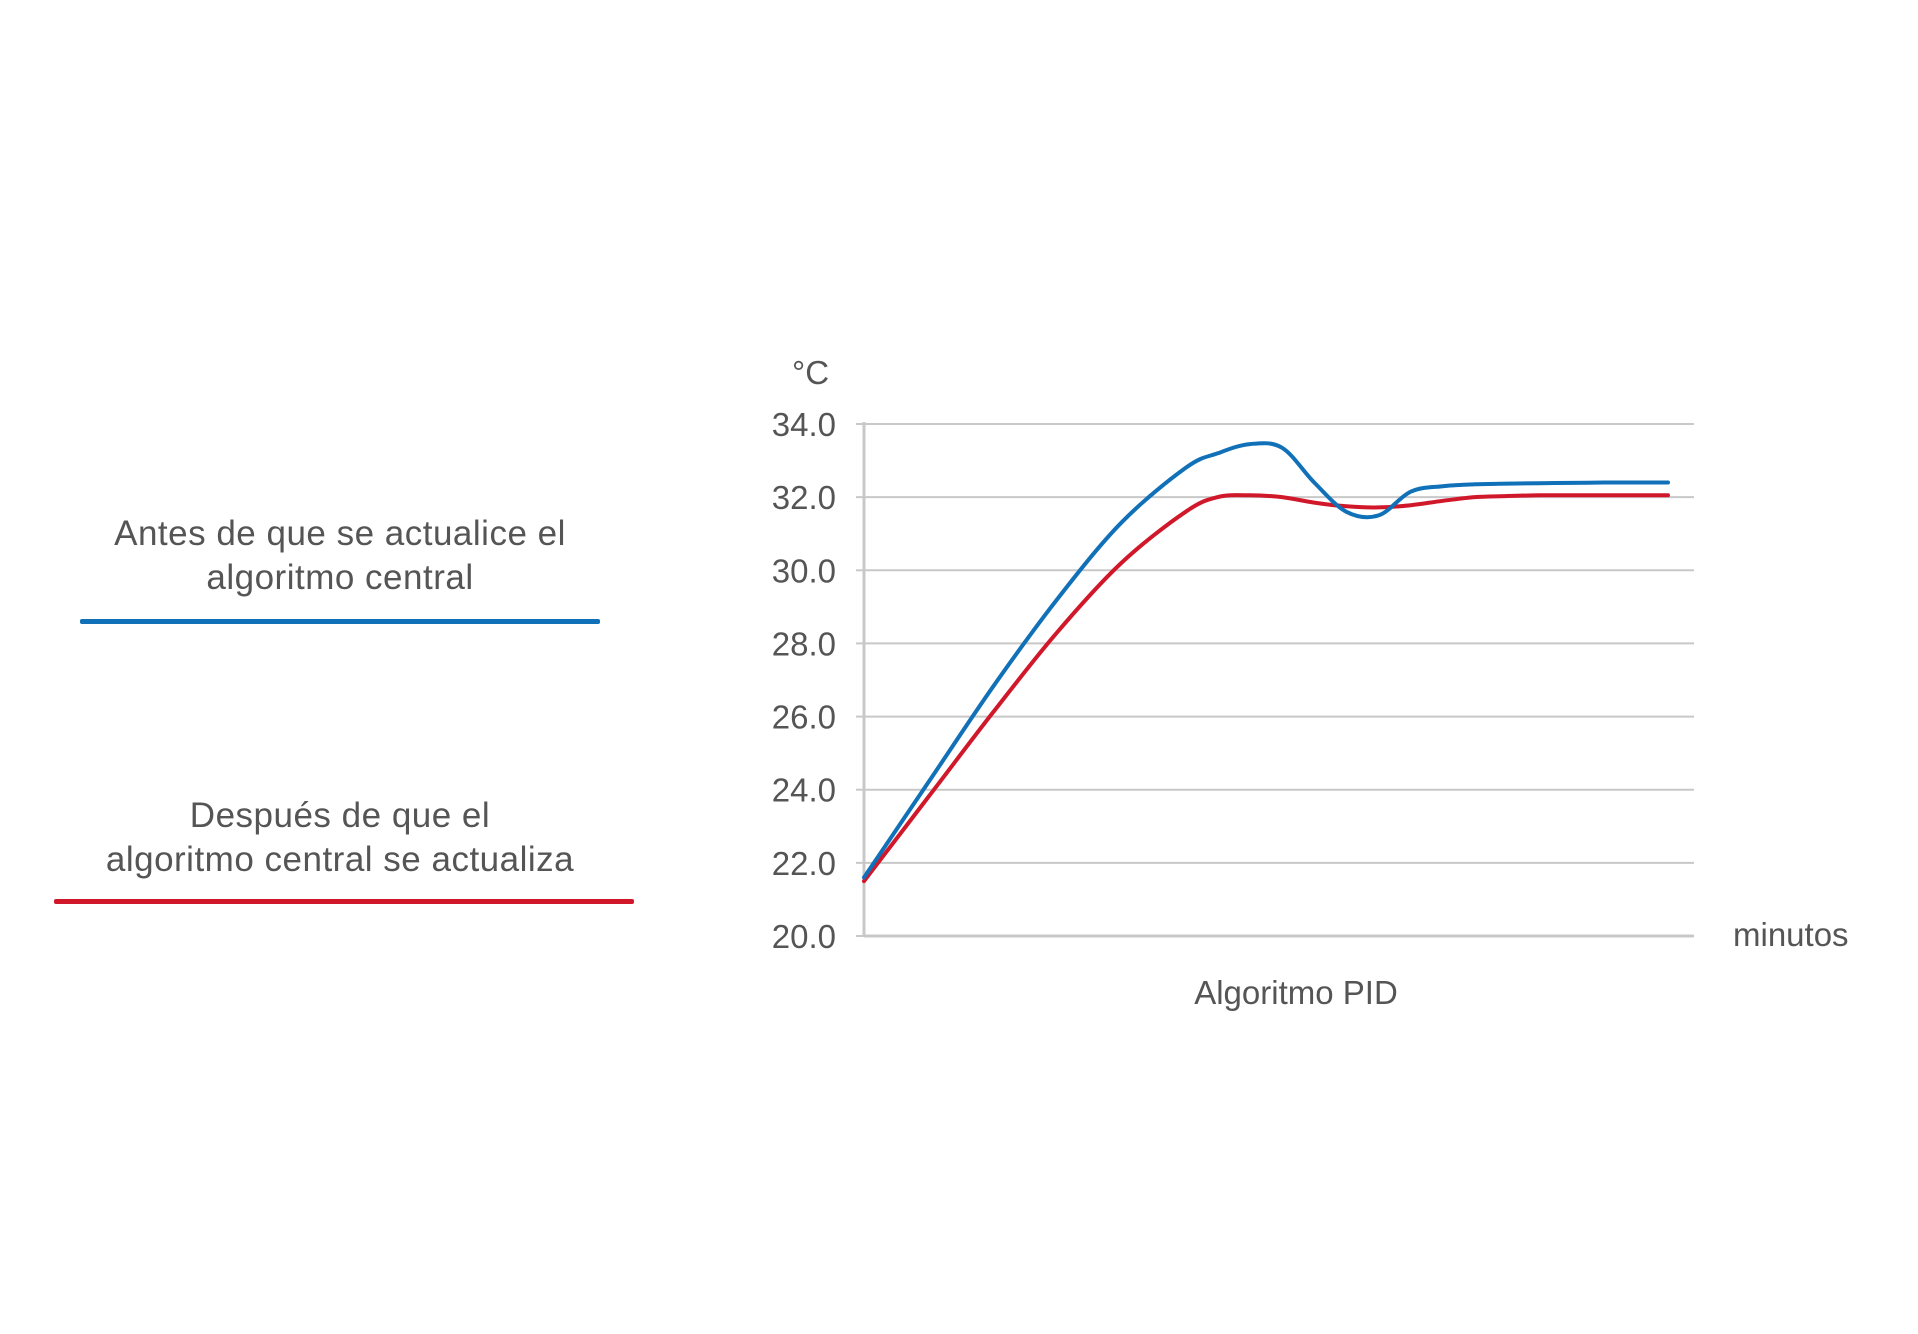  What do you see at coordinates (804, 680) in the screenshot?
I see `y-tick-labels: 20.0 22.0 24.0 26.0 28.0 30.0 32.0 34.0` at bounding box center [804, 680].